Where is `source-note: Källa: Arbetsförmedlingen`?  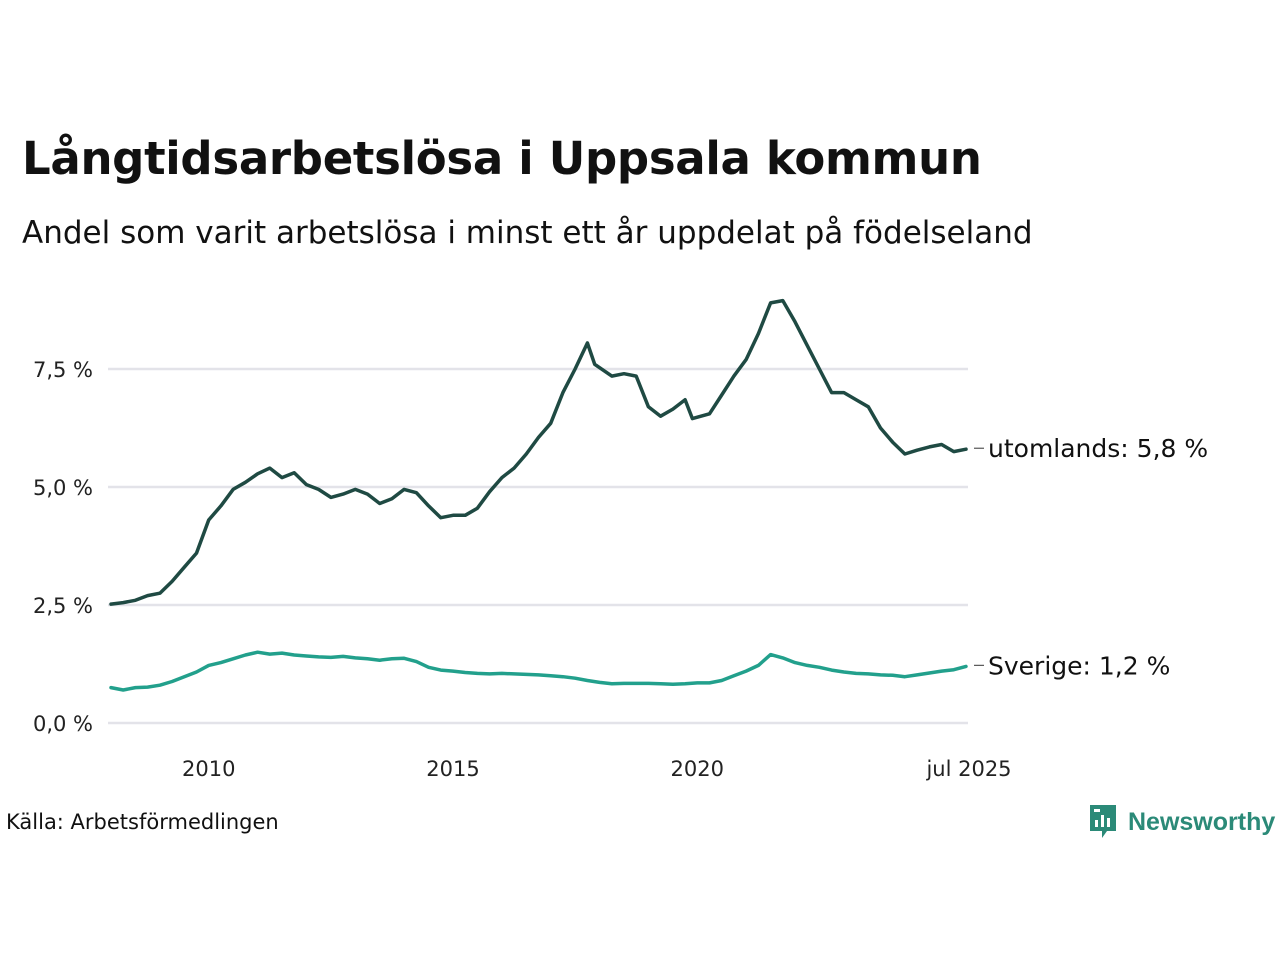
source-note: Källa: Arbetsförmedlingen is located at coordinates (142, 822).